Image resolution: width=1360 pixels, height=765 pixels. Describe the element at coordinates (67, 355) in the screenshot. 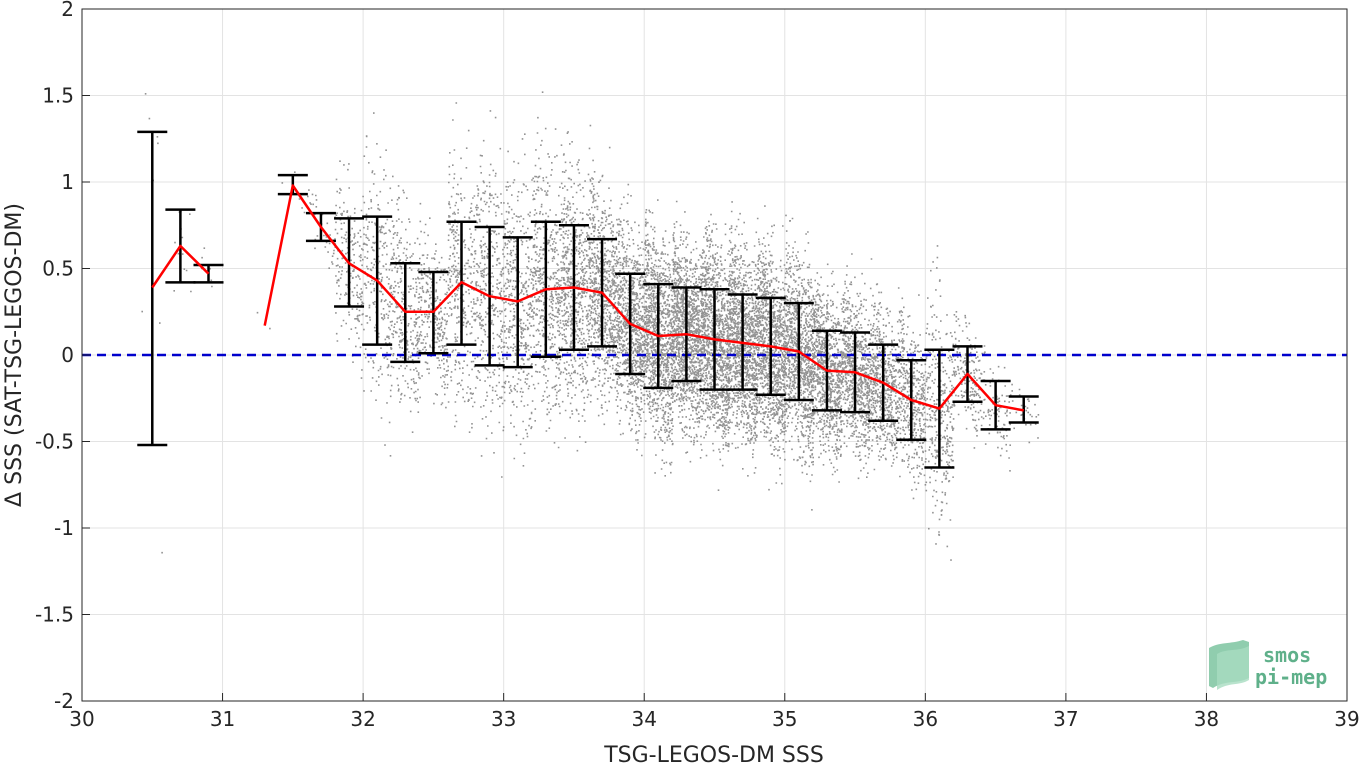

I see `y-tick-label: 0` at that location.